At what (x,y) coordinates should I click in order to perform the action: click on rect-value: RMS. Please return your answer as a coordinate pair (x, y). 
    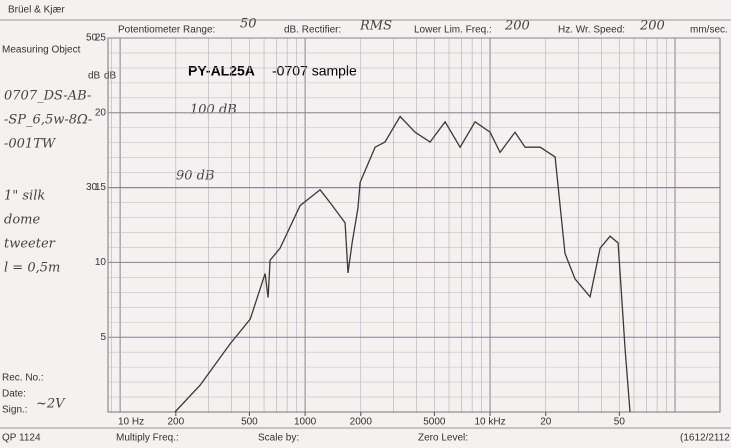
    Looking at the image, I should click on (375, 26).